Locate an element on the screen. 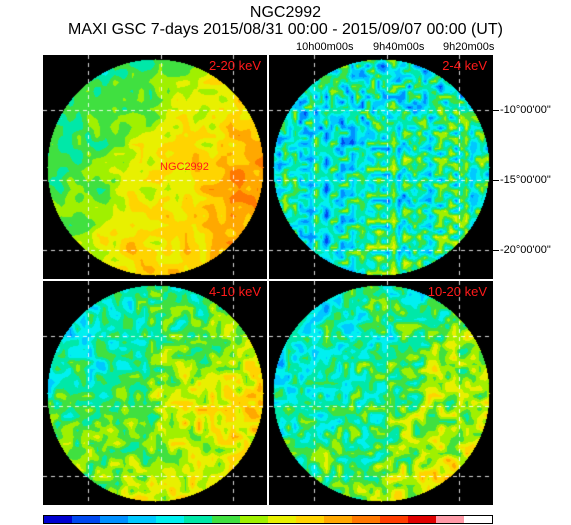 This screenshot has height=525, width=571. band-label-2-4kev: 2-4 keV is located at coordinates (464, 65).